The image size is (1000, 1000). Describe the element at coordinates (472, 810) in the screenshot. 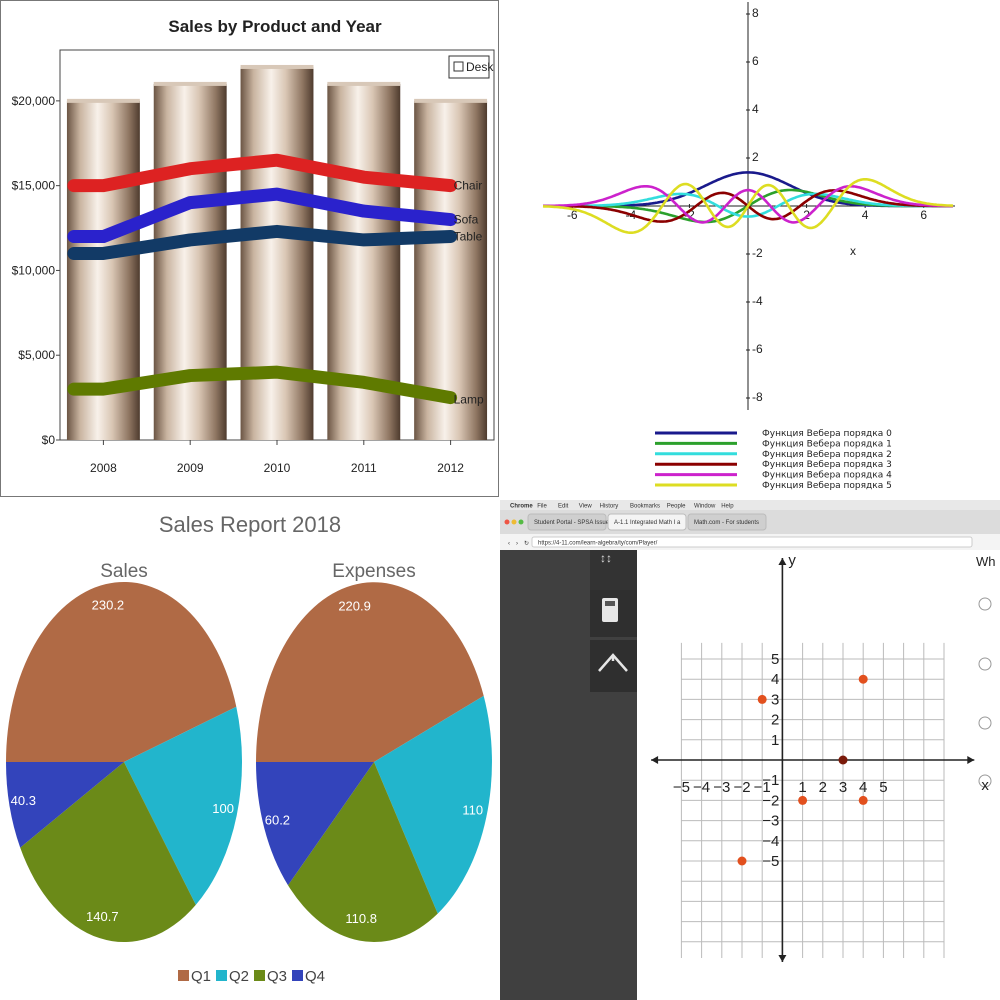

I see `slice-label: 110` at that location.